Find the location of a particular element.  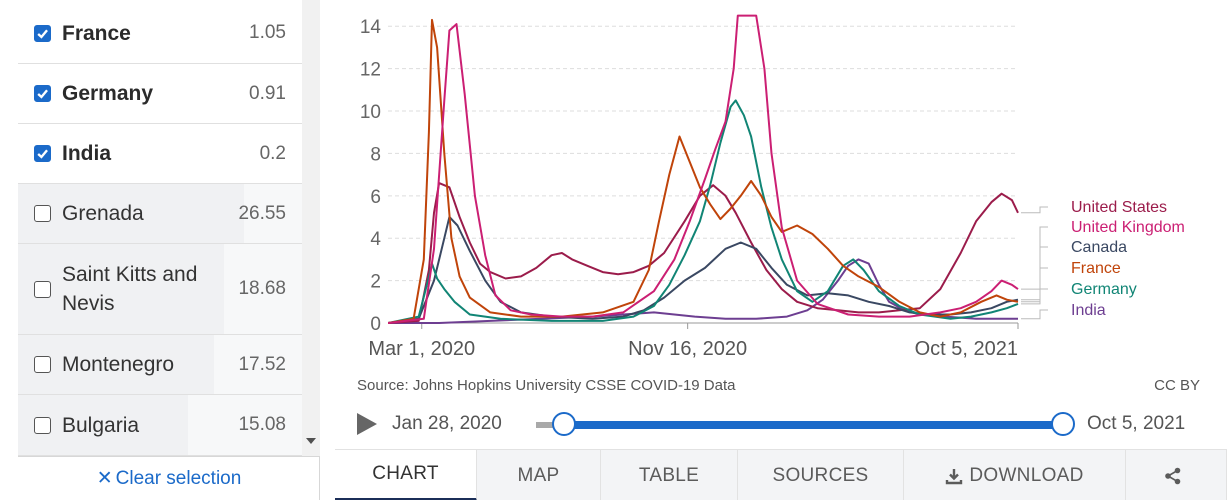

legend-label: Canada is located at coordinates (1099, 247).